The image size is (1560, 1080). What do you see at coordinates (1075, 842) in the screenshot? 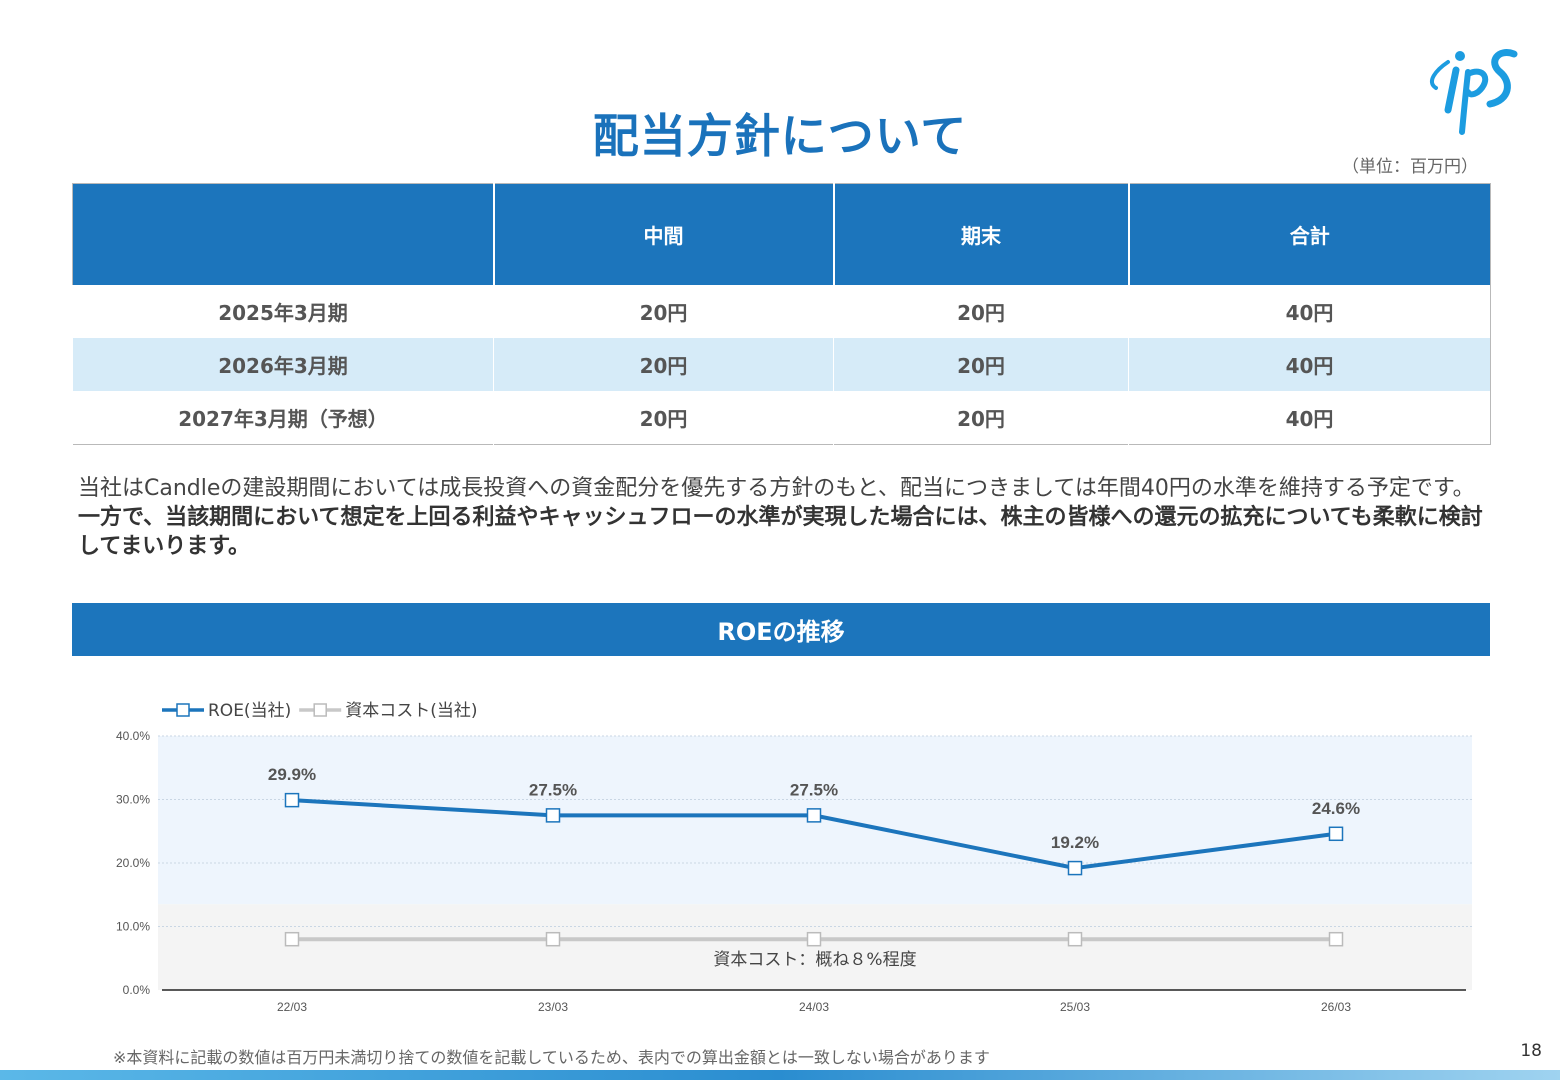
I see `data-label: 19.2%` at bounding box center [1075, 842].